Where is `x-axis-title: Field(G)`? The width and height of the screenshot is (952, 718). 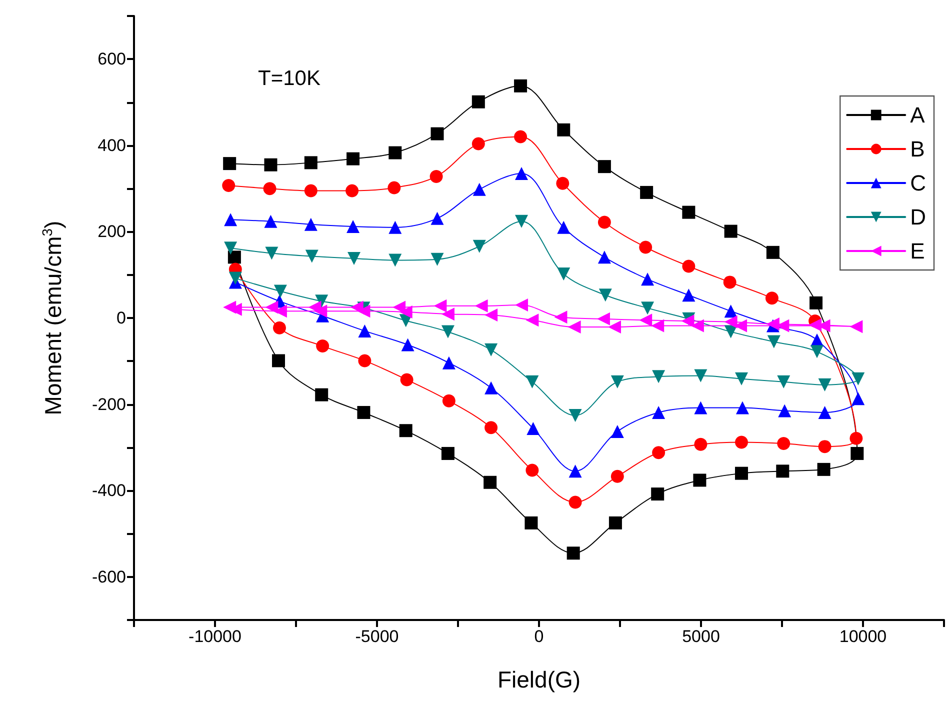
x-axis-title: Field(G) is located at coordinates (539, 679).